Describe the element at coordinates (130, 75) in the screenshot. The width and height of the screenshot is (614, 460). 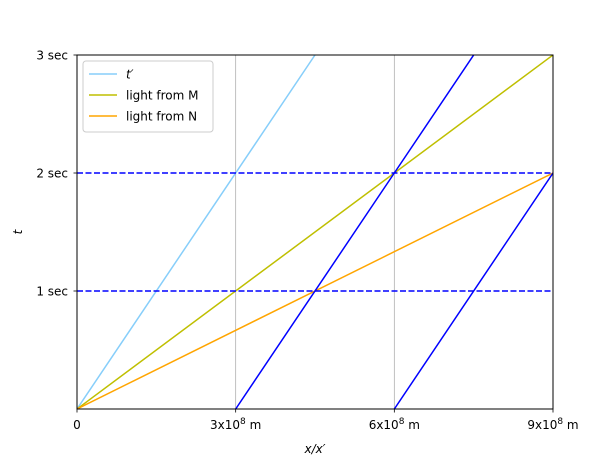
I see `legend-label-0: t′` at that location.